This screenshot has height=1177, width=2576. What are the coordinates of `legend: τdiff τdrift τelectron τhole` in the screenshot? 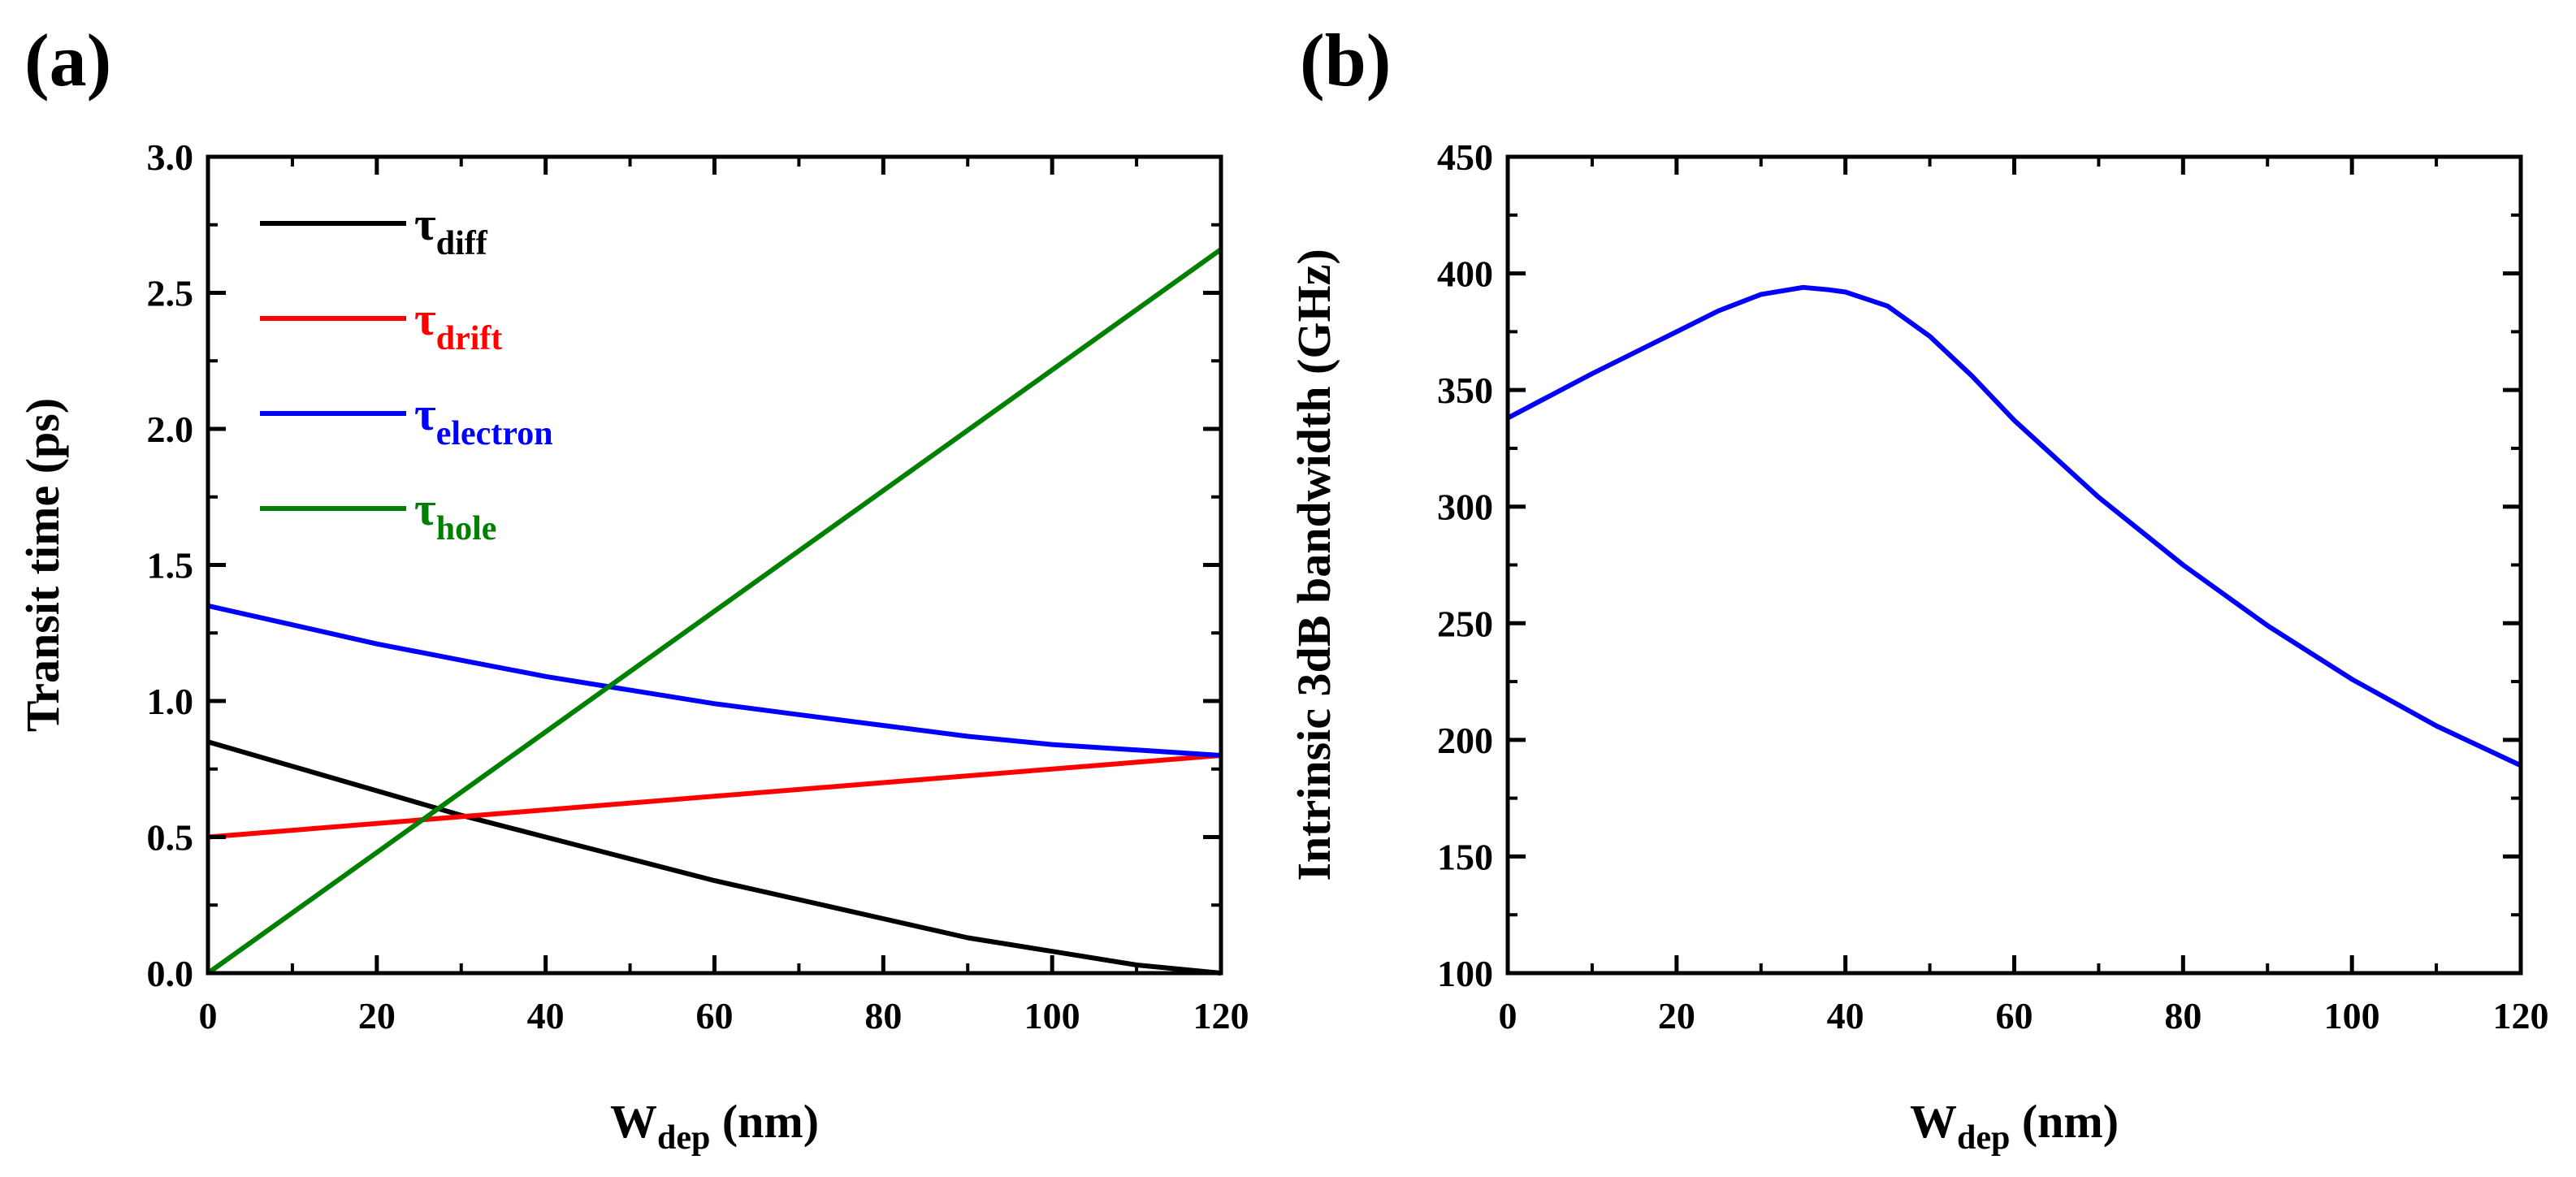 It's located at (406, 372).